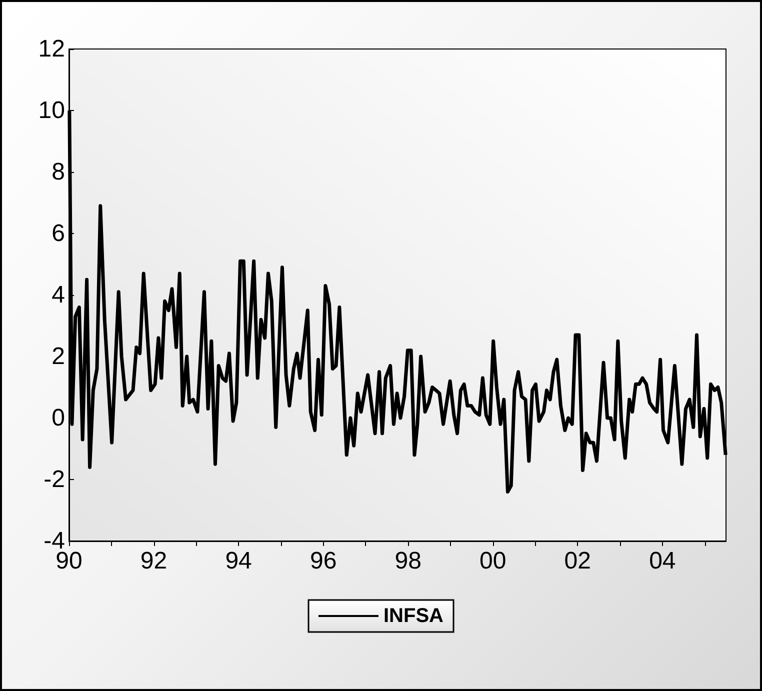  Describe the element at coordinates (408, 561) in the screenshot. I see `x-tick-label: 98` at that location.